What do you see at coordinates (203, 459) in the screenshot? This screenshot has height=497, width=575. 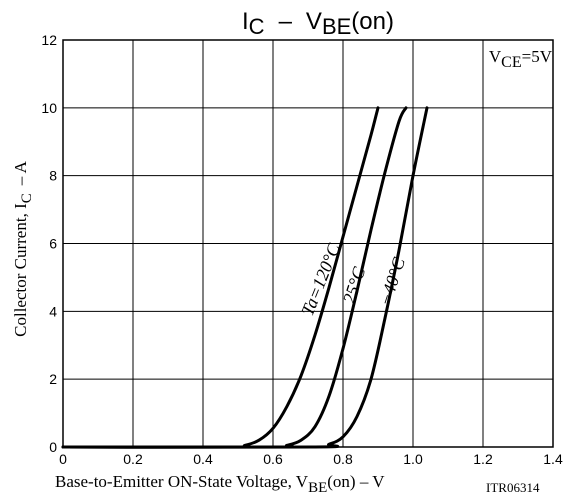 I see `x-tick-label: 0.4` at bounding box center [203, 459].